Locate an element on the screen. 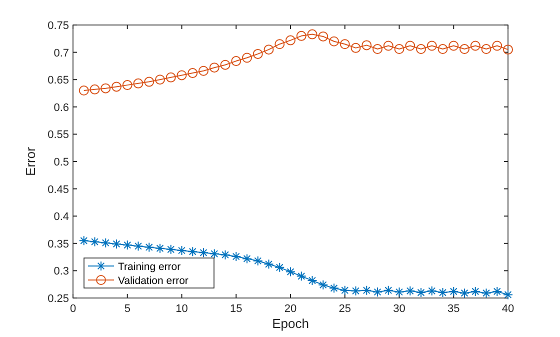 Image resolution: width=560 pixels, height=337 pixels. y-tick-label: 0.3 is located at coordinates (61, 272).